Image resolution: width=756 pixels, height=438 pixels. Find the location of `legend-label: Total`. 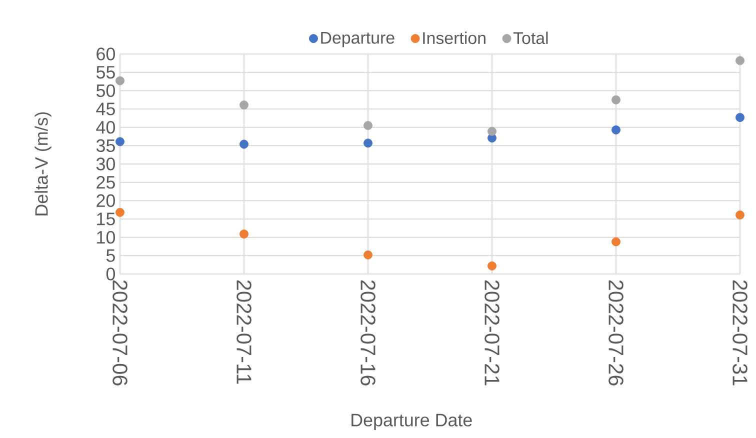

legend-label: Total is located at coordinates (530, 38).